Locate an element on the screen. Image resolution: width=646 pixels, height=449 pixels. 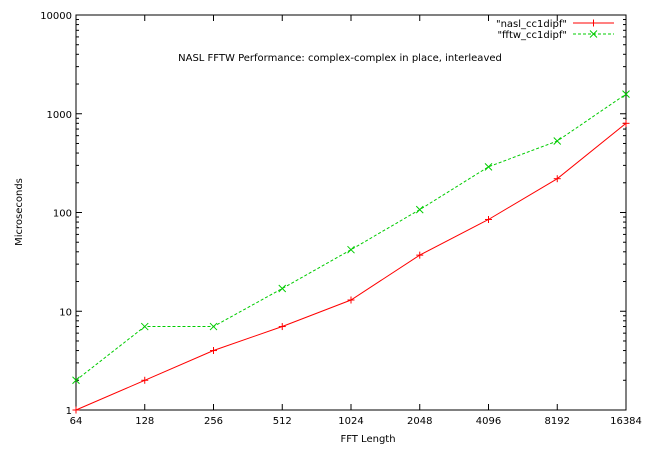
y-tick-label: 10 is located at coordinates (65, 312).